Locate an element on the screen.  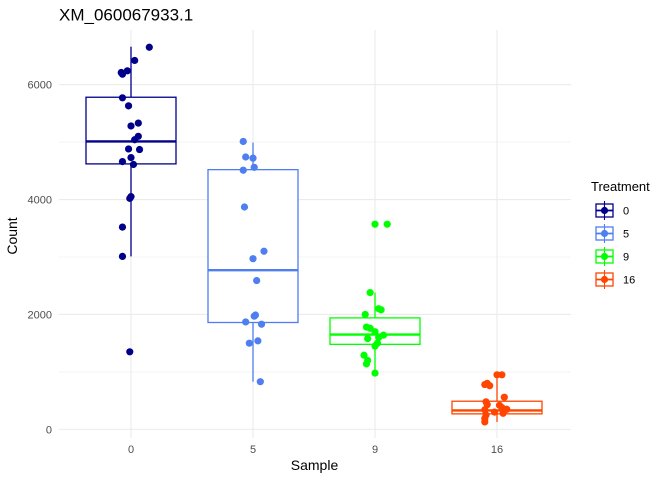
series-5-points is located at coordinates (253, 261).